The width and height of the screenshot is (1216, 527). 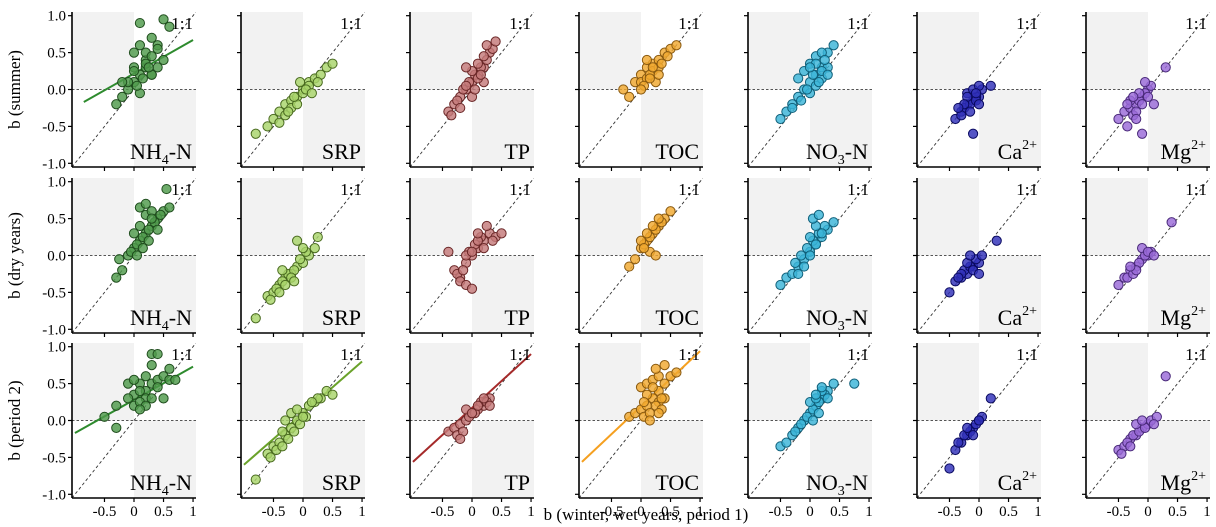 I want to click on y-tick-label: 0.5, so click(x=56, y=385).